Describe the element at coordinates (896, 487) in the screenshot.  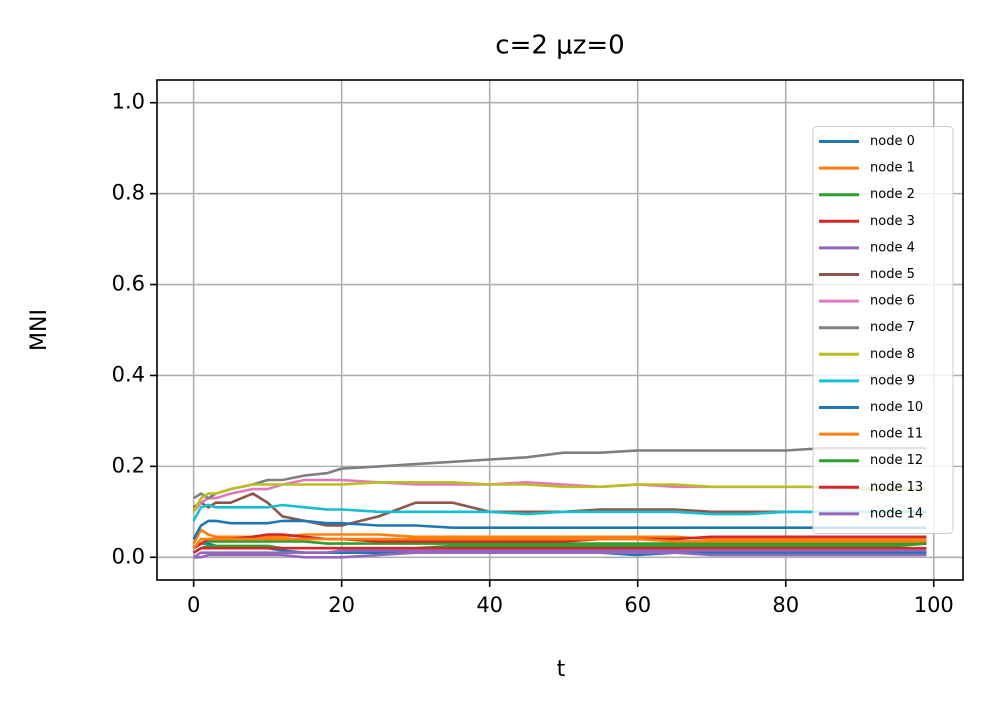
I see `legend-label: node 13` at that location.